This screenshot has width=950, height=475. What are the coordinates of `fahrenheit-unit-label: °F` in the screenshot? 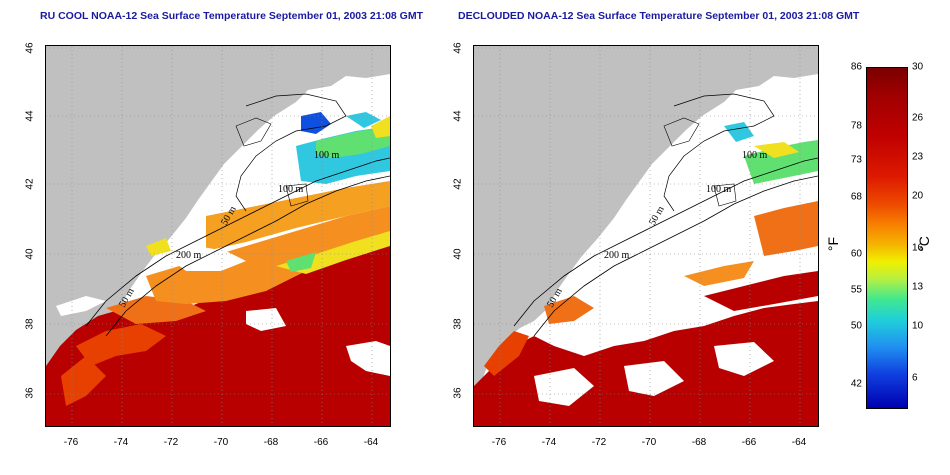 It's located at (833, 244).